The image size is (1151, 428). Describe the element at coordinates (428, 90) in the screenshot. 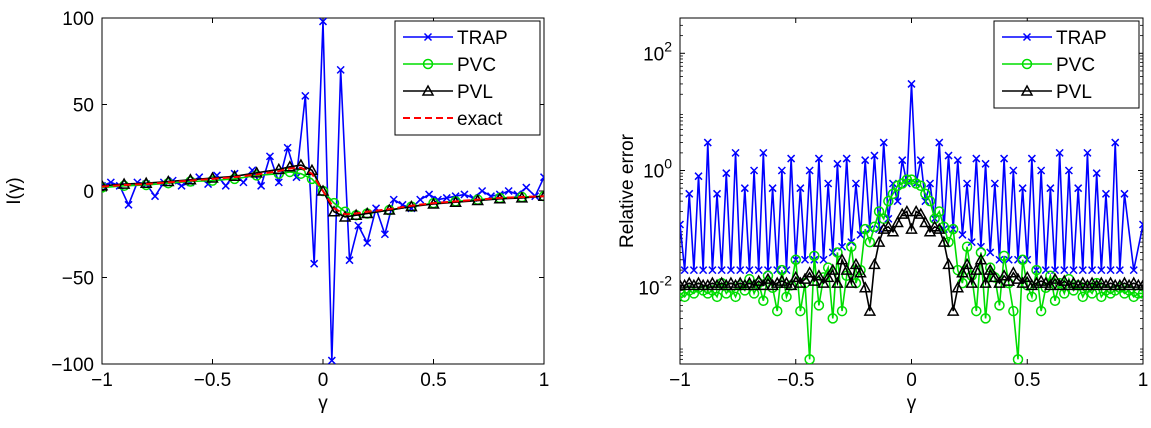

I see `legend-marker-pvl` at that location.